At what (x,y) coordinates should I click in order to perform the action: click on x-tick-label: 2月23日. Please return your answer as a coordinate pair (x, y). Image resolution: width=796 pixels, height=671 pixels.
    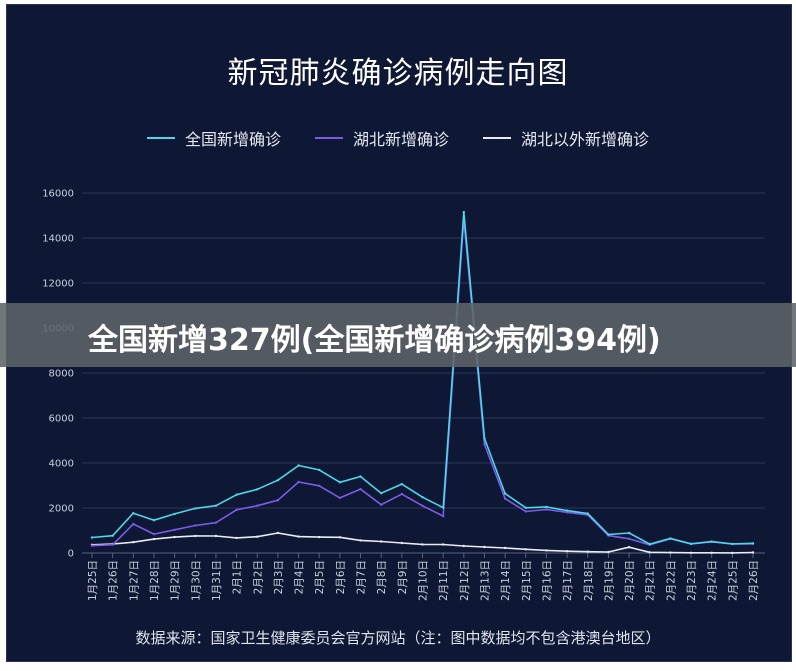
    Looking at the image, I should click on (692, 580).